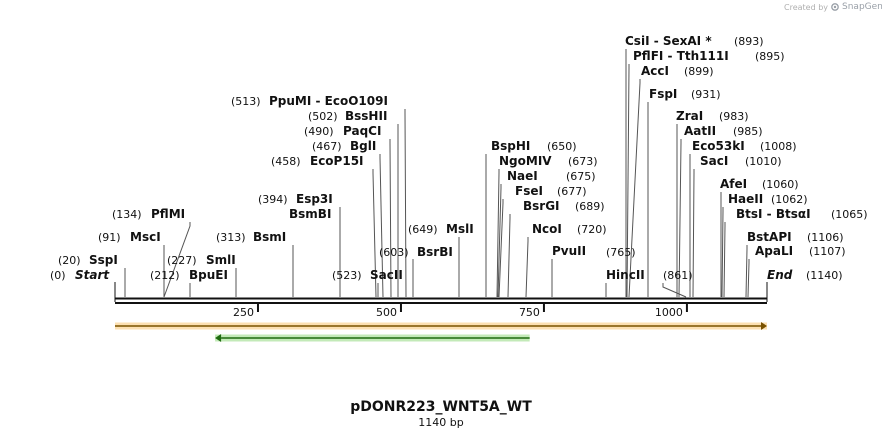 The width and height of the screenshot is (882, 438). What do you see at coordinates (625, 275) in the screenshot?
I see `site-name-hincii: HincII` at bounding box center [625, 275].